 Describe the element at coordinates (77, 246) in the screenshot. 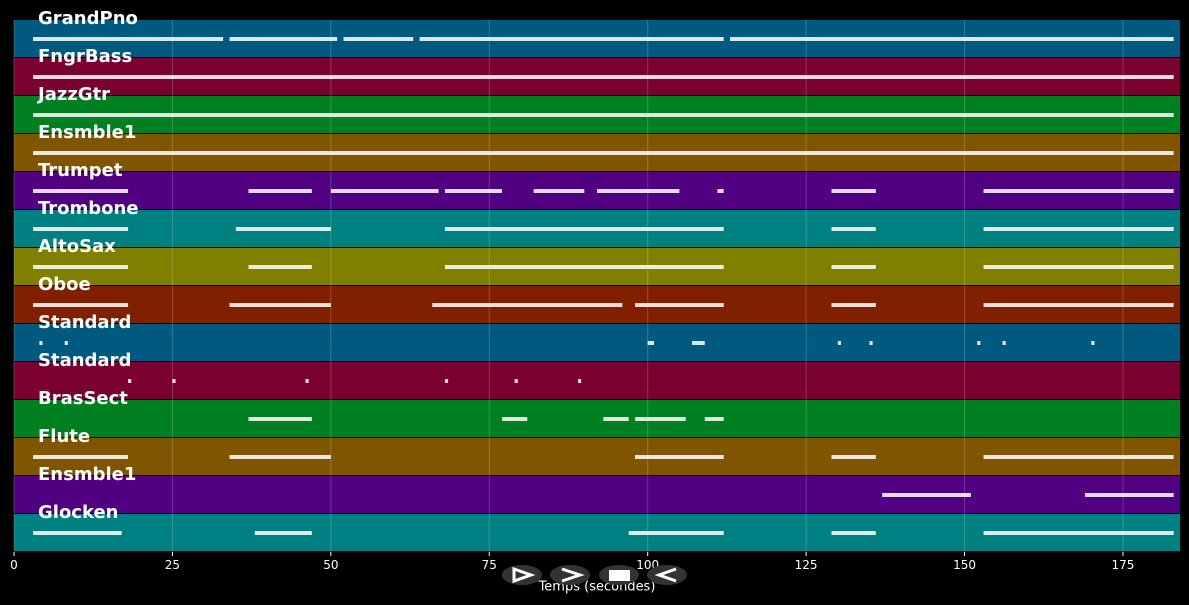

I see `track-name: AltoSax` at that location.